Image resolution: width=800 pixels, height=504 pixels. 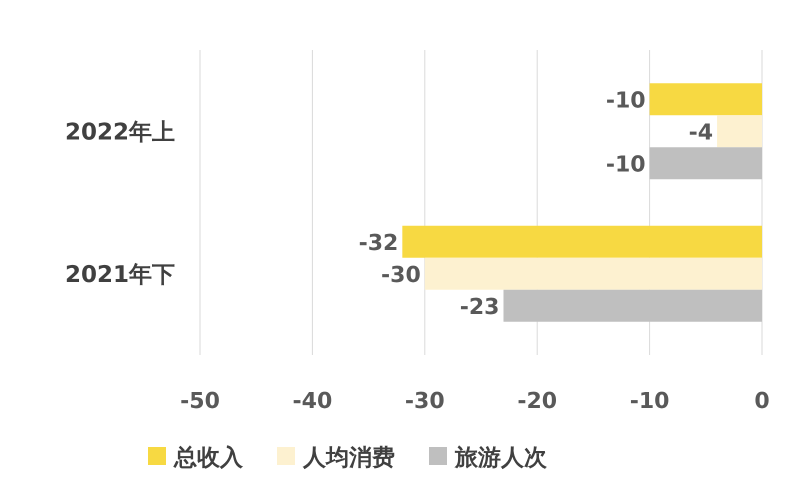 What do you see at coordinates (401, 275) in the screenshot?
I see `data-label: -30` at bounding box center [401, 275].